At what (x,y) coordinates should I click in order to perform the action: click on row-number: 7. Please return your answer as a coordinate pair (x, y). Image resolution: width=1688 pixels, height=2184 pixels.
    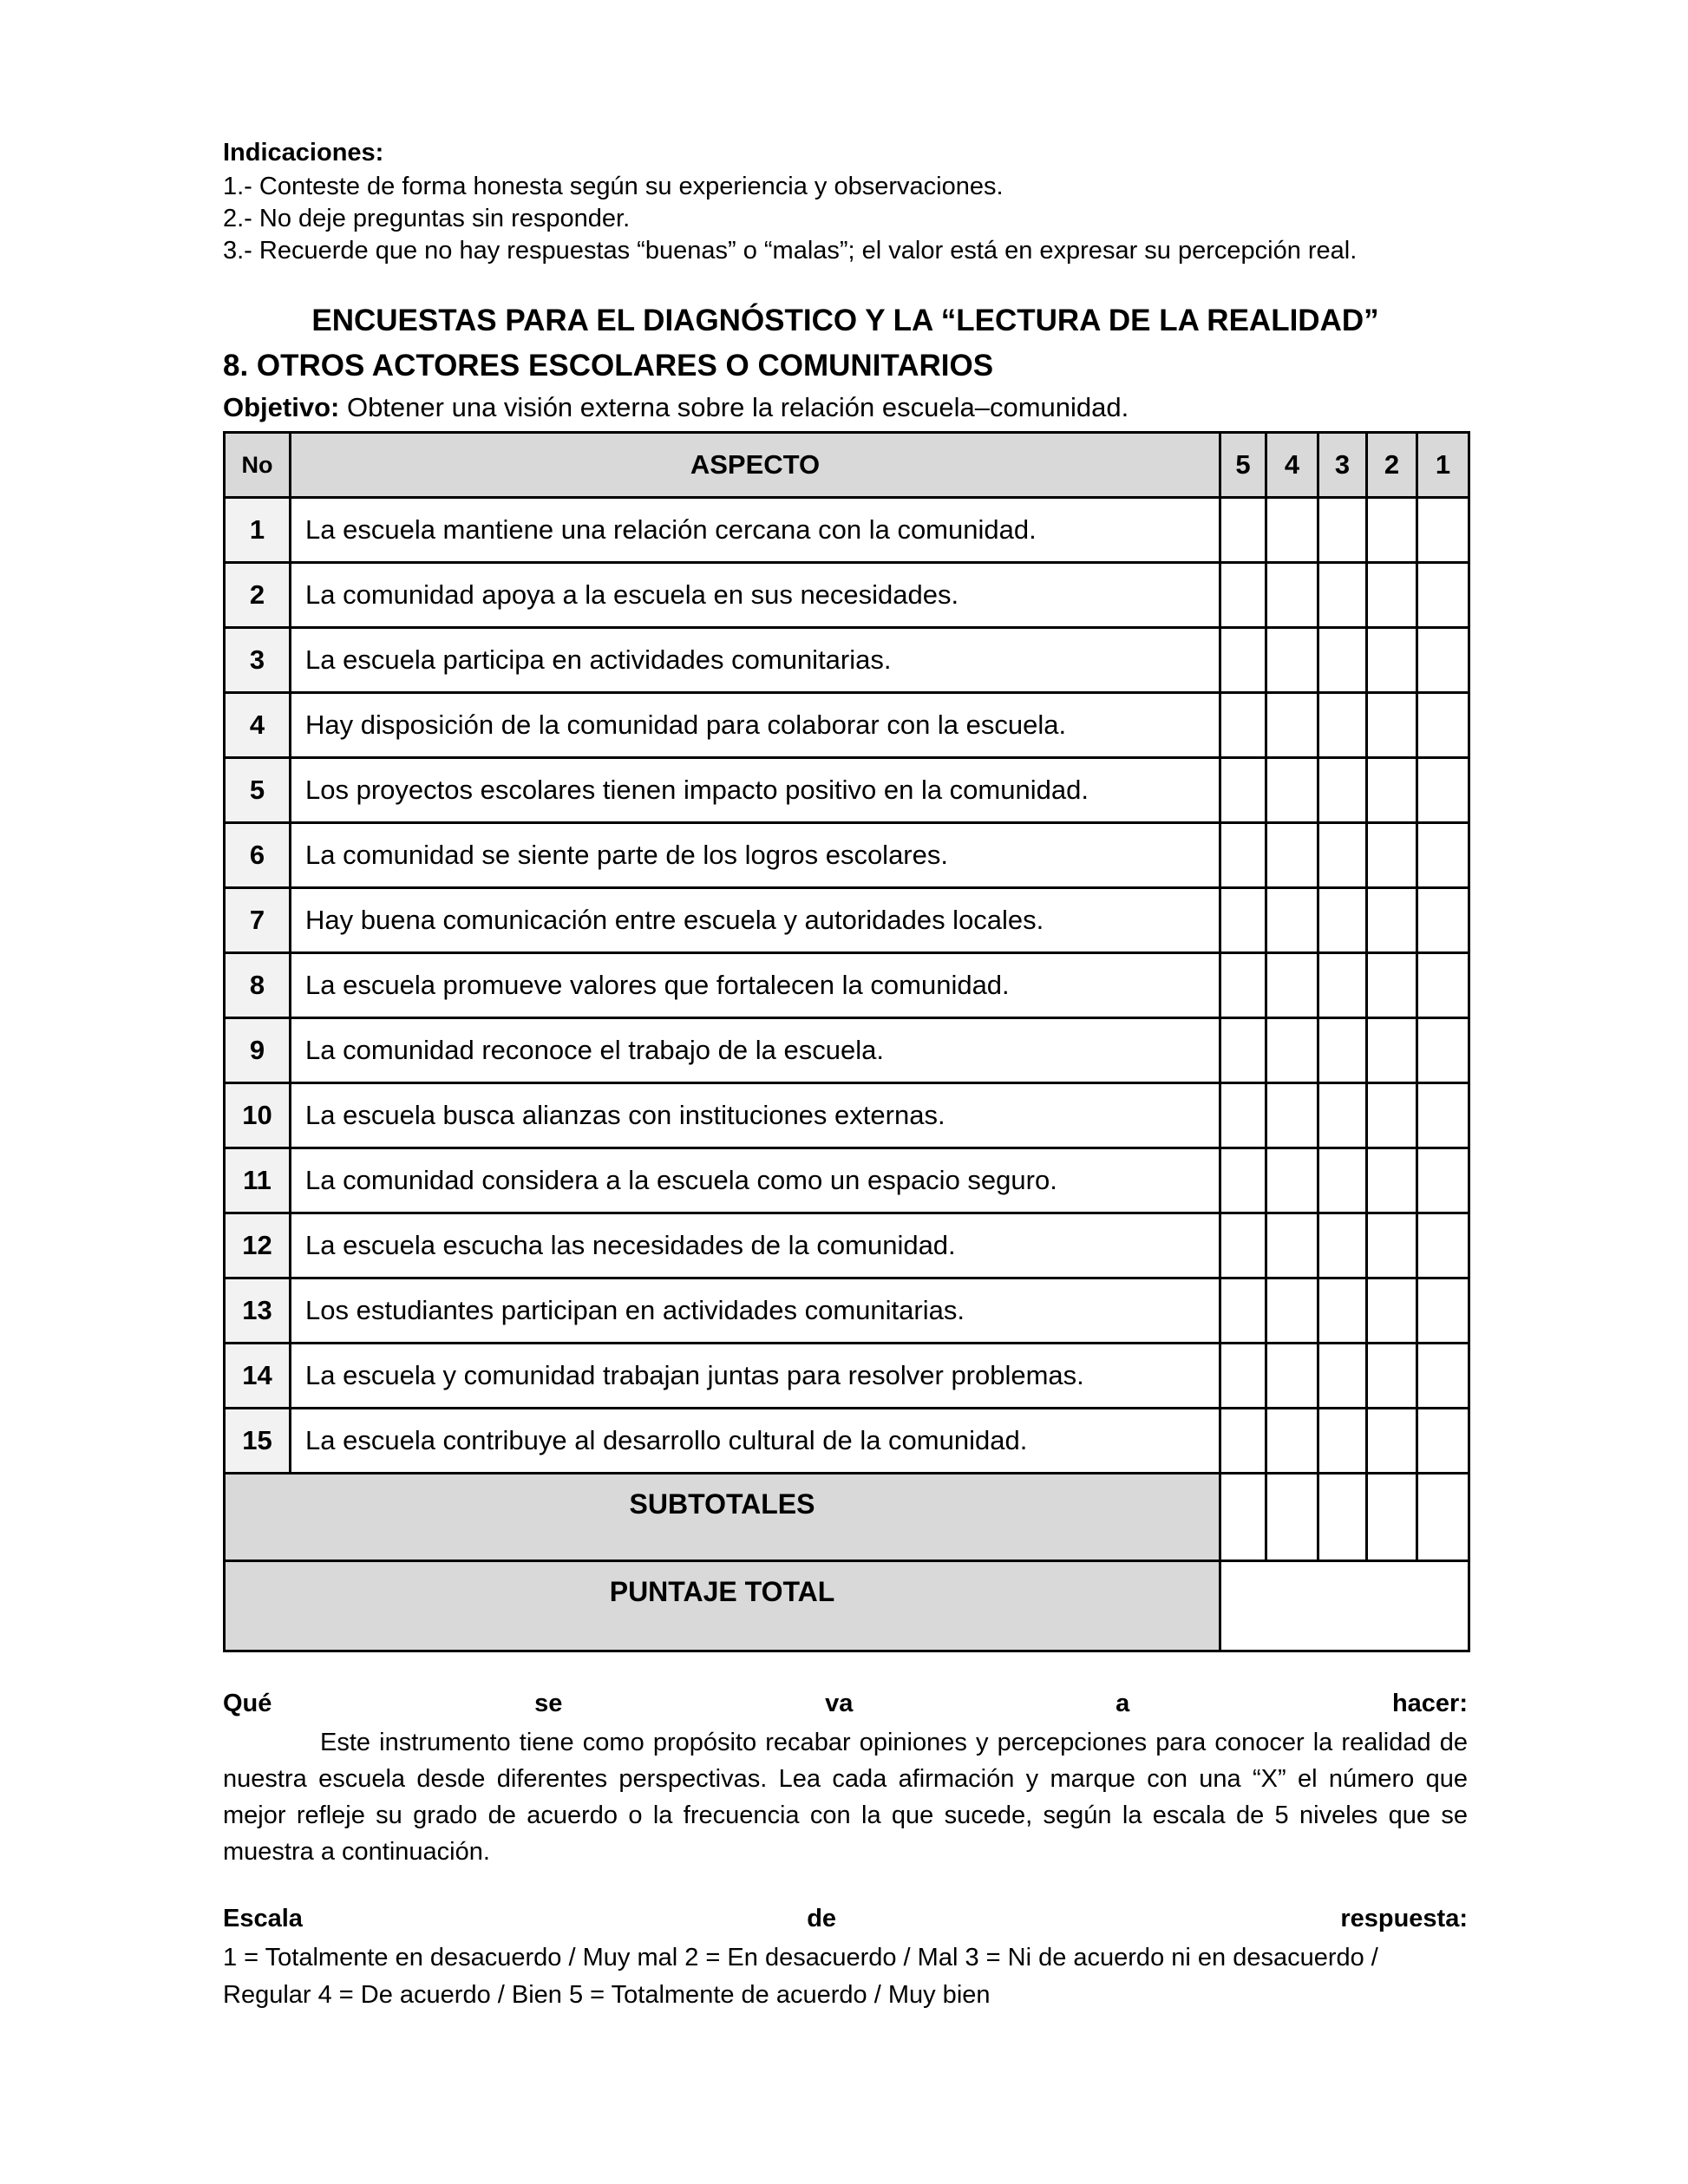
    Looking at the image, I should click on (257, 920).